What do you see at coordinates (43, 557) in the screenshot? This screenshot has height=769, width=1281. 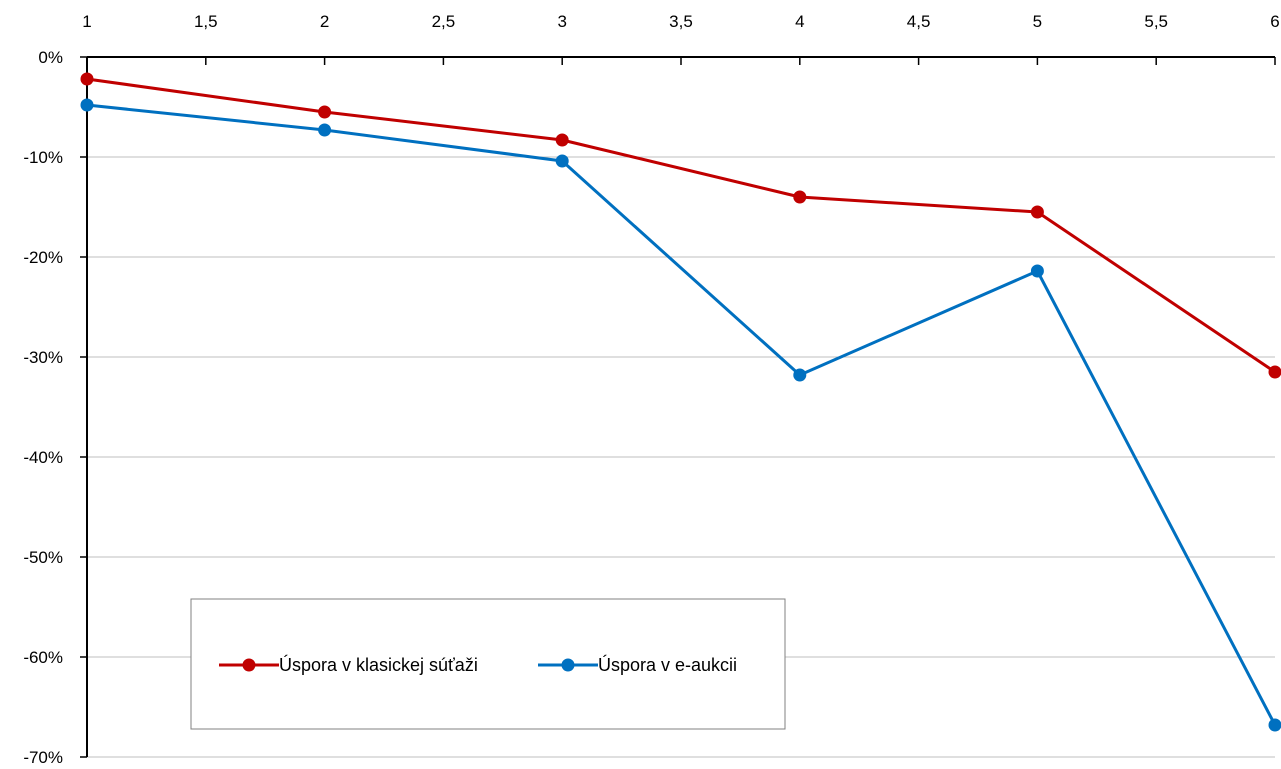 I see `y-tick-label: -50%` at bounding box center [43, 557].